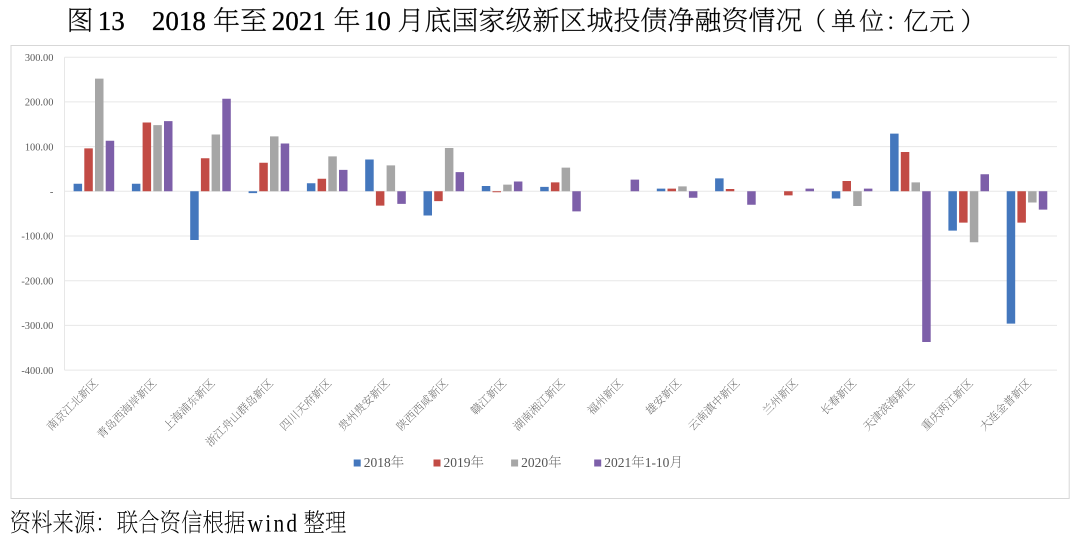 The height and width of the screenshot is (546, 1080). What do you see at coordinates (37, 371) in the screenshot?
I see `svg-text: -400.00` at bounding box center [37, 371].